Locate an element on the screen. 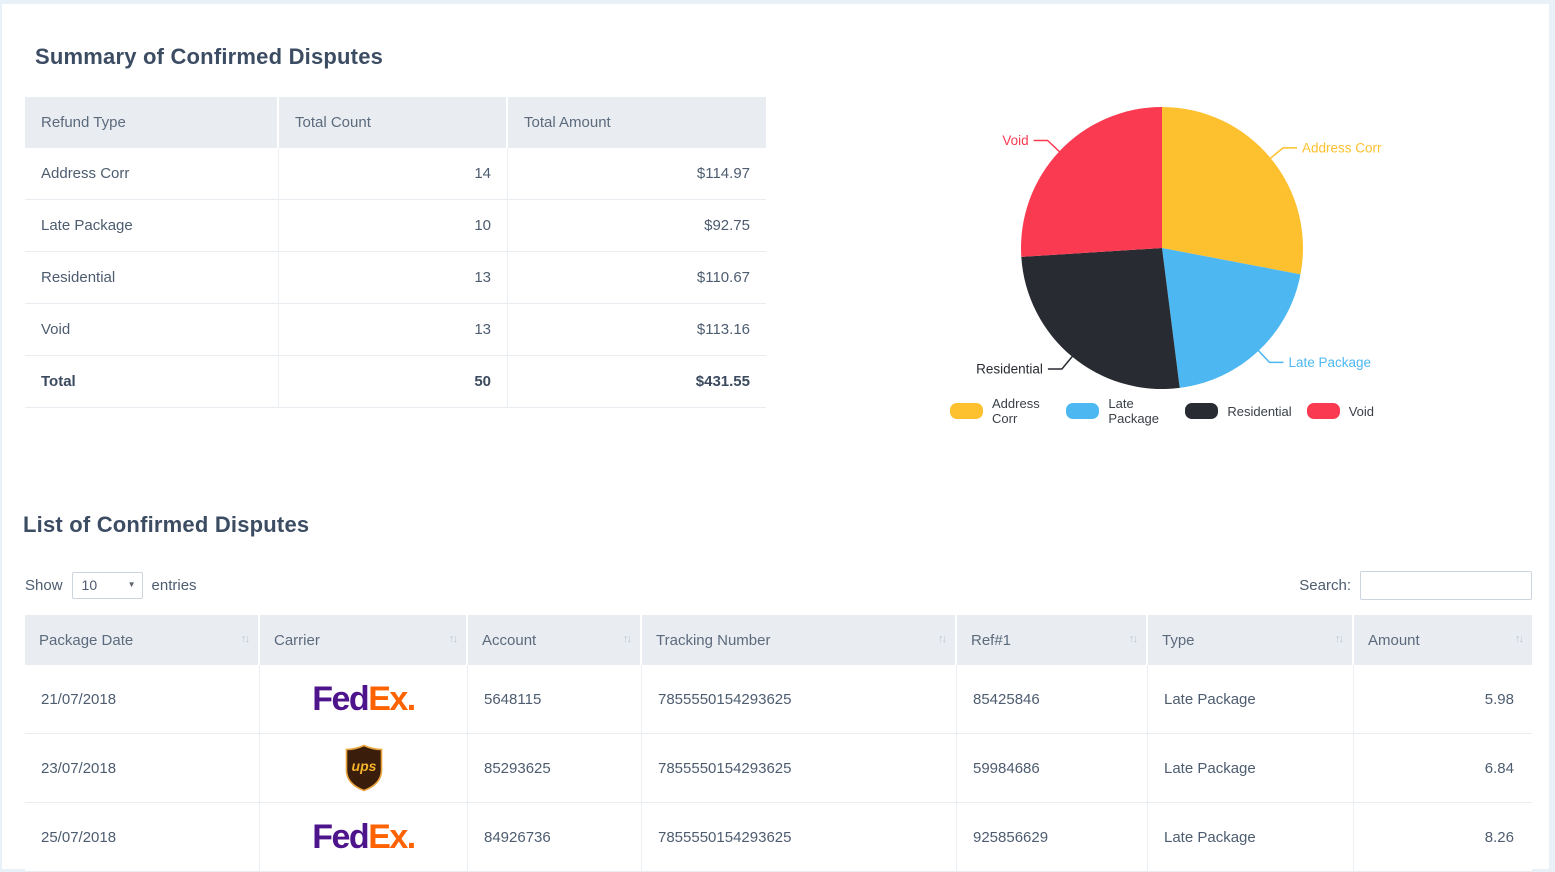 The image size is (1555, 872). summary-col-total-amount: Total Amount is located at coordinates (637, 122).